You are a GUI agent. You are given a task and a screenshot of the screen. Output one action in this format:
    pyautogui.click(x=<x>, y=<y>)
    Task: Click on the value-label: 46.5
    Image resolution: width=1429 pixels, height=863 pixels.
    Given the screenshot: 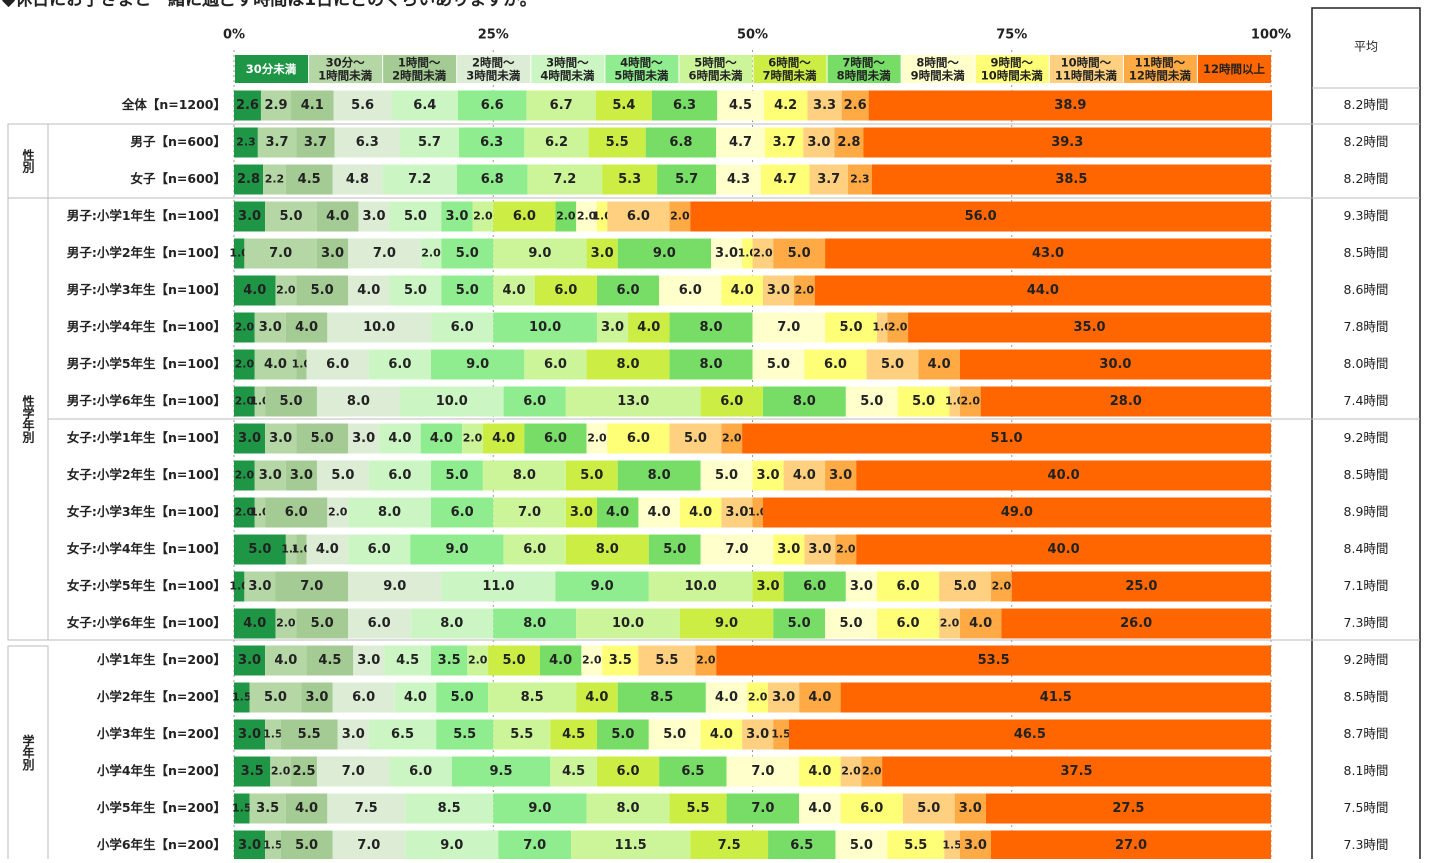 What is the action you would take?
    pyautogui.click(x=1030, y=734)
    